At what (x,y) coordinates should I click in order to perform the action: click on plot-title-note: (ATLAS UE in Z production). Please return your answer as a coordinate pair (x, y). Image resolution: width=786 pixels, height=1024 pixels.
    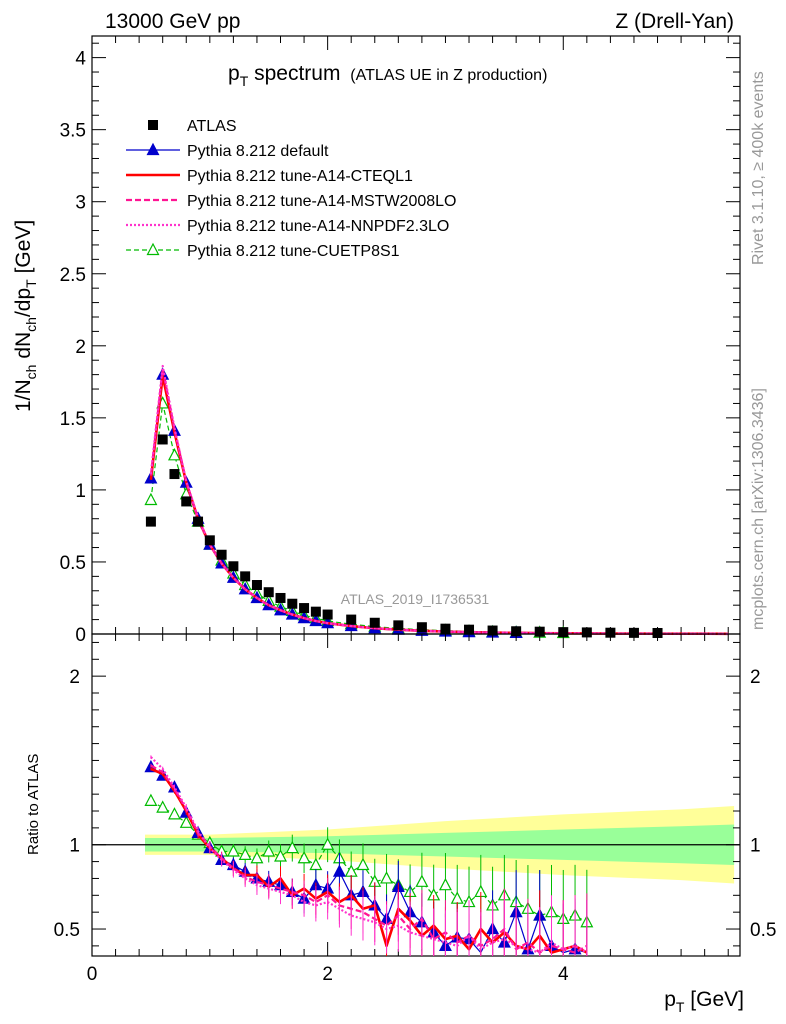
    Looking at the image, I should click on (448, 75).